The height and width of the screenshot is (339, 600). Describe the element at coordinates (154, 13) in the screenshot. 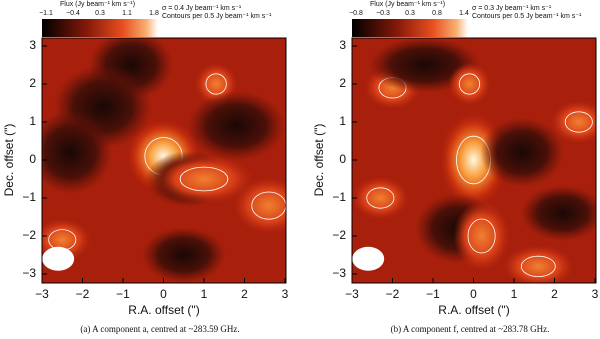

I see `colorbar-tick-label: 1.8` at that location.